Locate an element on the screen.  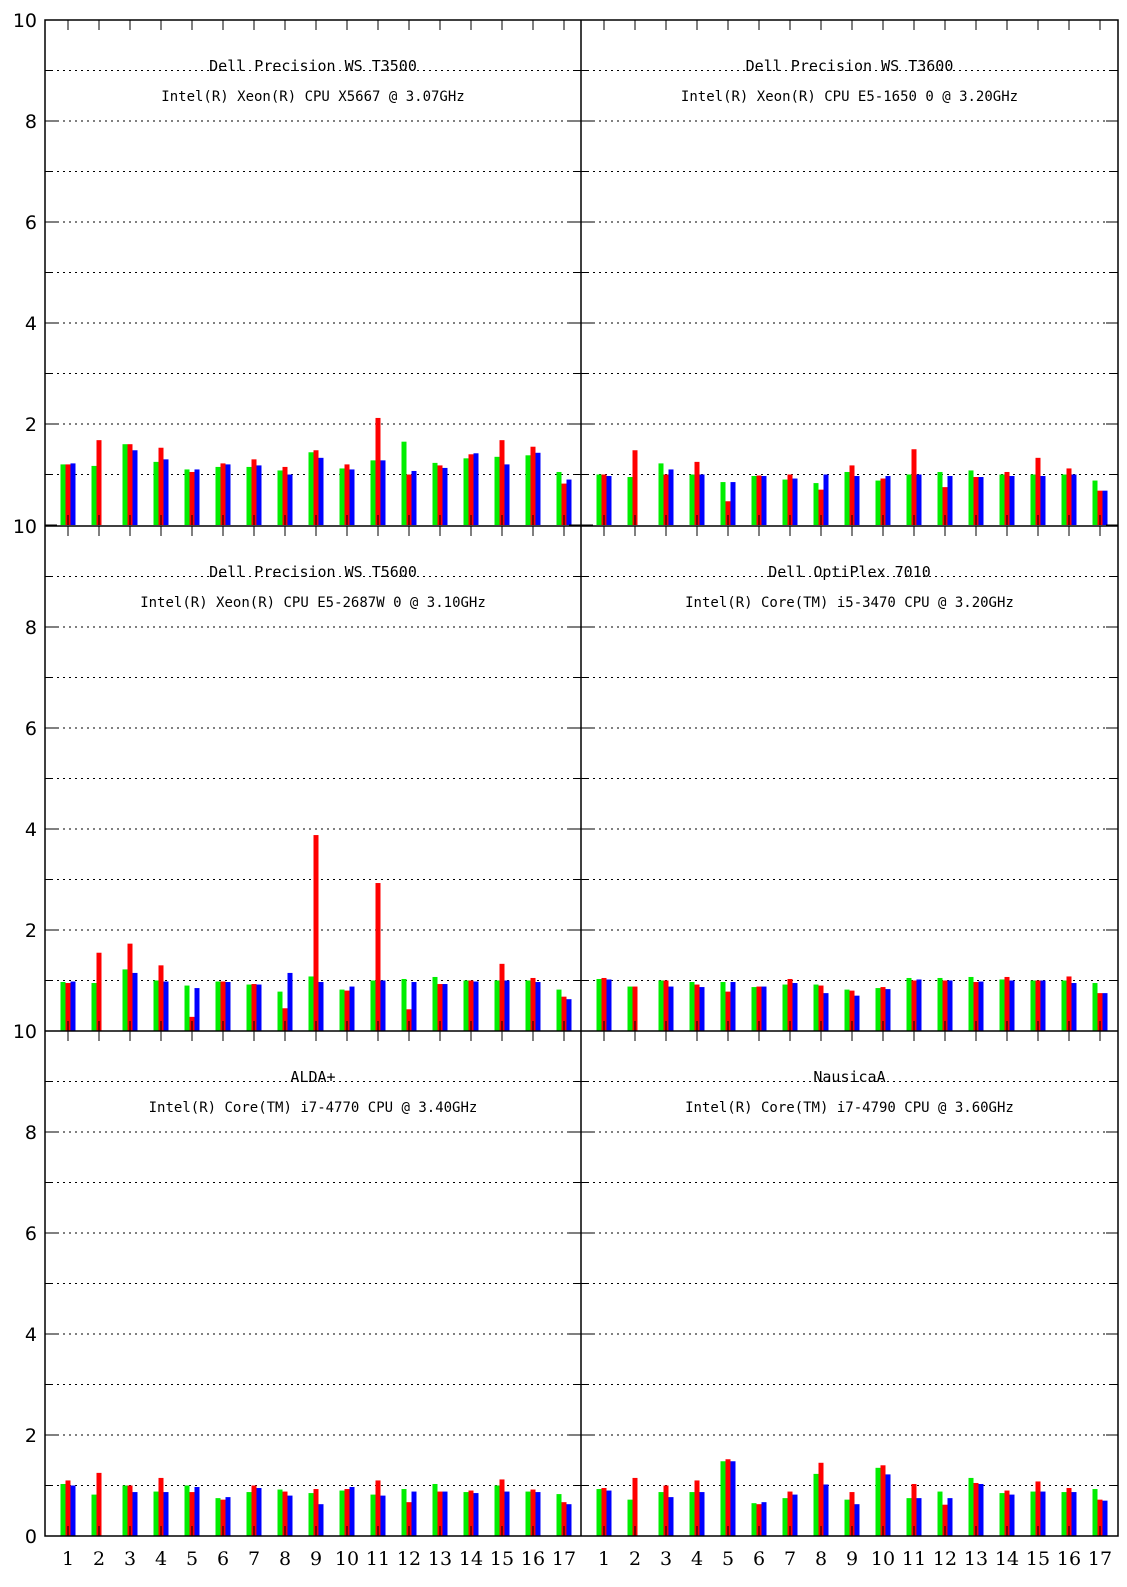
panel-title: Dell Precision WS T3600 is located at coordinates (850, 66).